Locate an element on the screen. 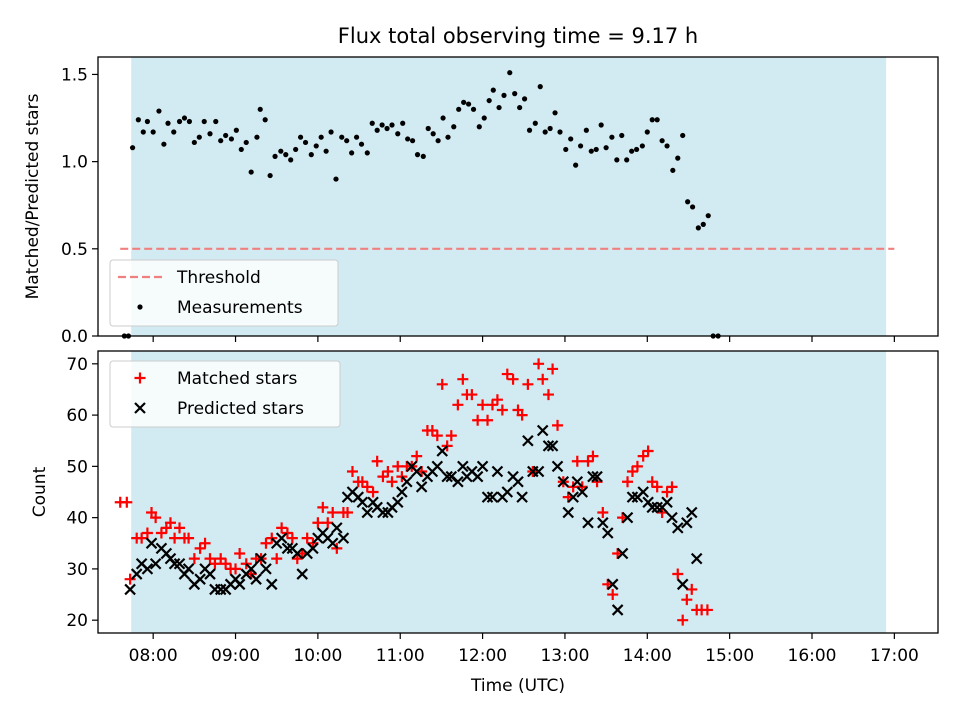 This screenshot has height=720, width=960. y-tick-label: 0.0 is located at coordinates (74, 337).